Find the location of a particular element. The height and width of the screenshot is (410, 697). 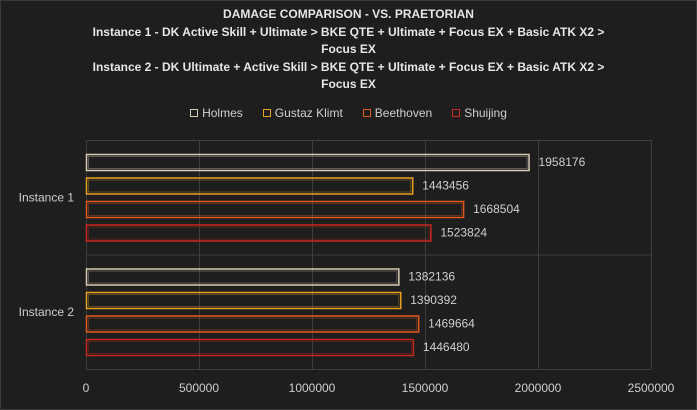

data-label: 1446480 is located at coordinates (446, 347).